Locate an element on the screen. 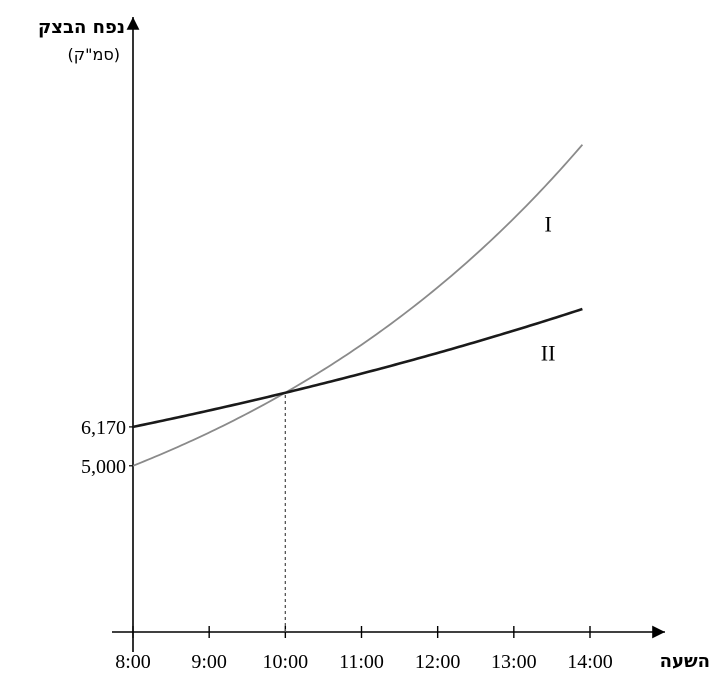 This screenshot has width=720, height=677. x-tick-label: 11:00 is located at coordinates (361, 662).